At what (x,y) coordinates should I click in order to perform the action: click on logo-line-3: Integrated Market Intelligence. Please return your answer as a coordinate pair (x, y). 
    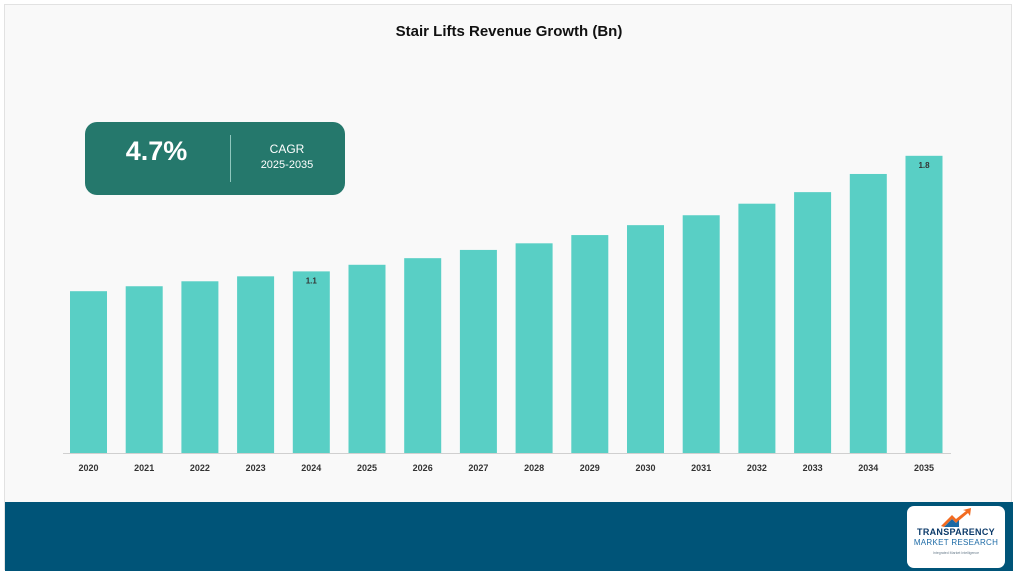
    Looking at the image, I should click on (956, 553).